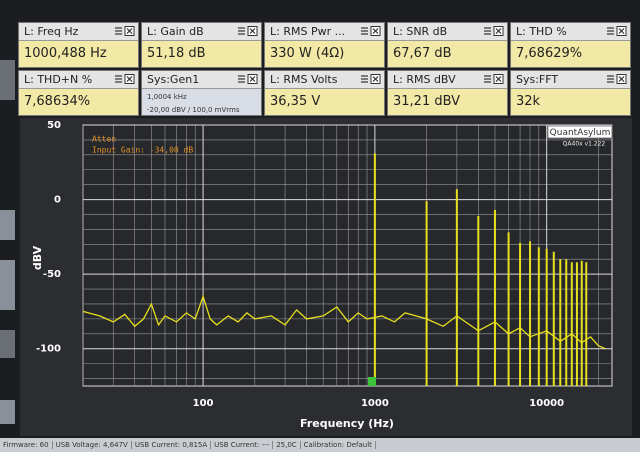 The image size is (640, 452). Describe the element at coordinates (193, 110) in the screenshot. I see `widget-detail: -20,00 dBV / 100,0 mVrms` at that location.